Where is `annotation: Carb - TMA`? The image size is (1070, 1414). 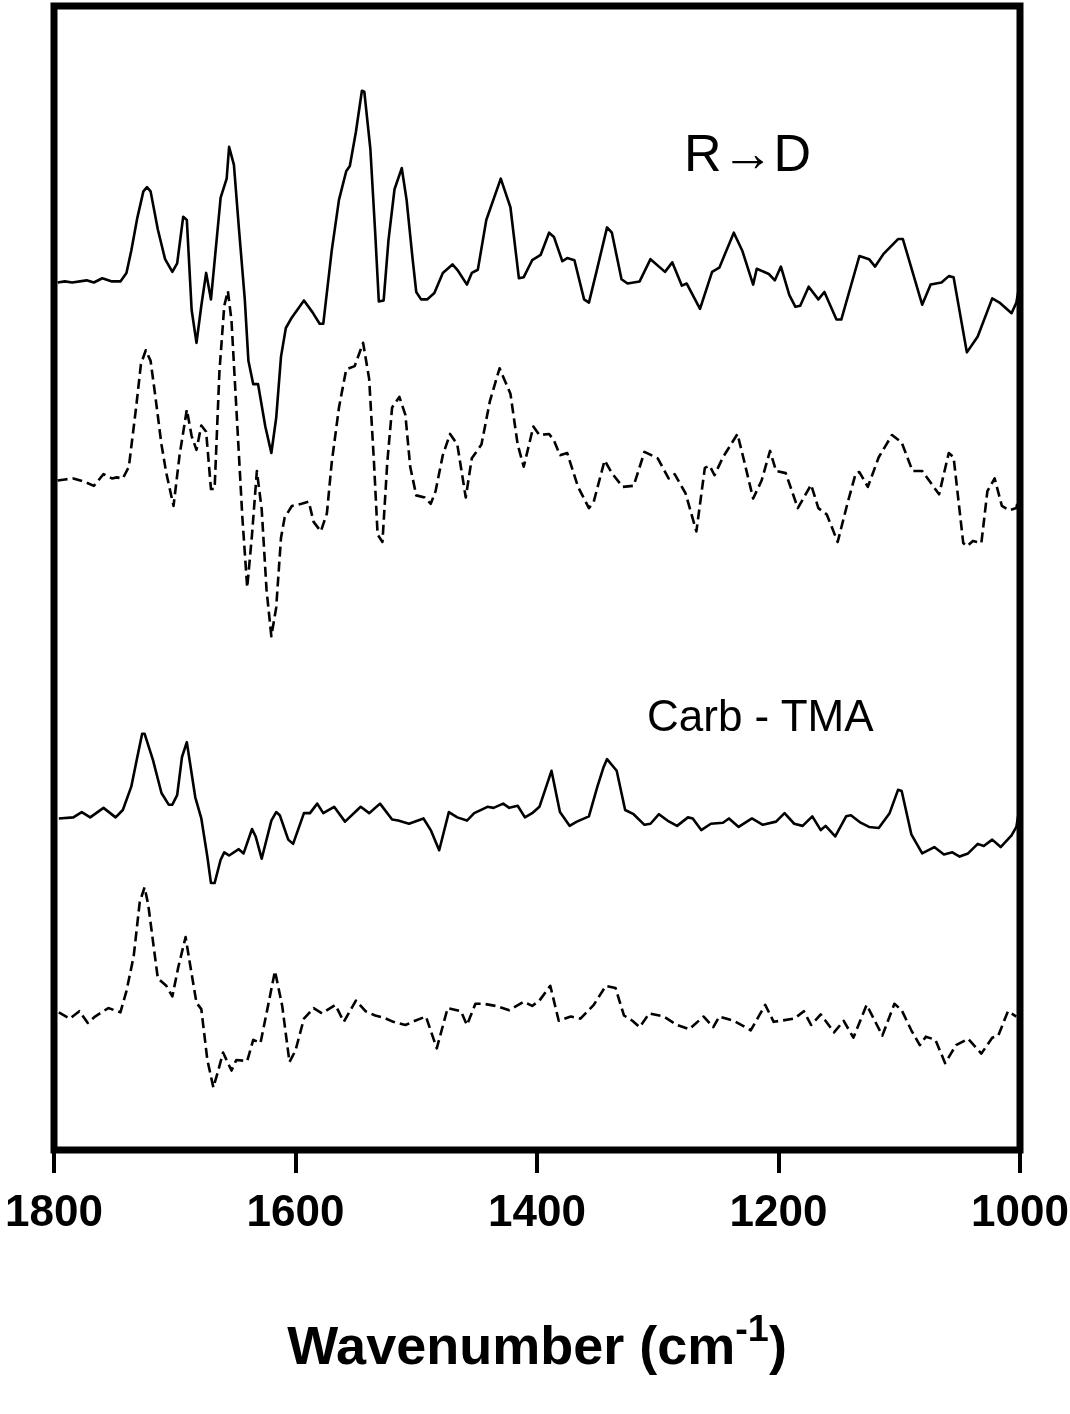 annotation: Carb - TMA is located at coordinates (761, 715).